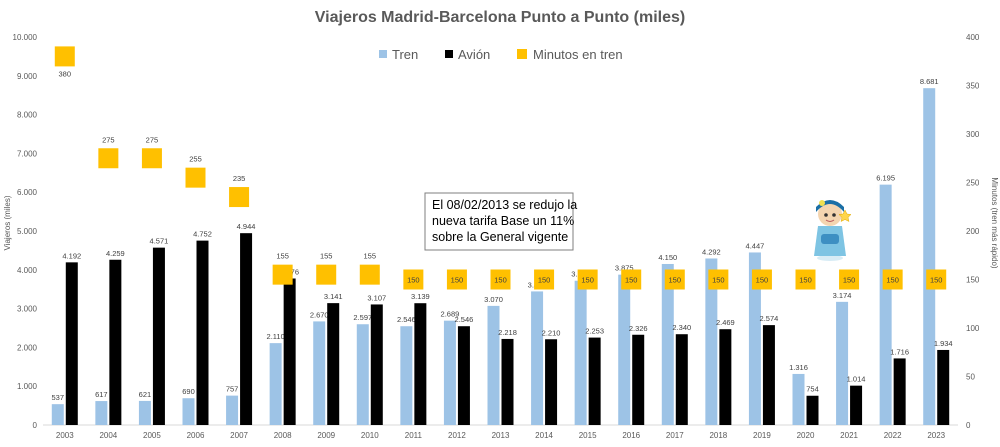 The image size is (1000, 447). What do you see at coordinates (755, 245) in the screenshot?
I see `data-label-tren: 4.447` at bounding box center [755, 245].